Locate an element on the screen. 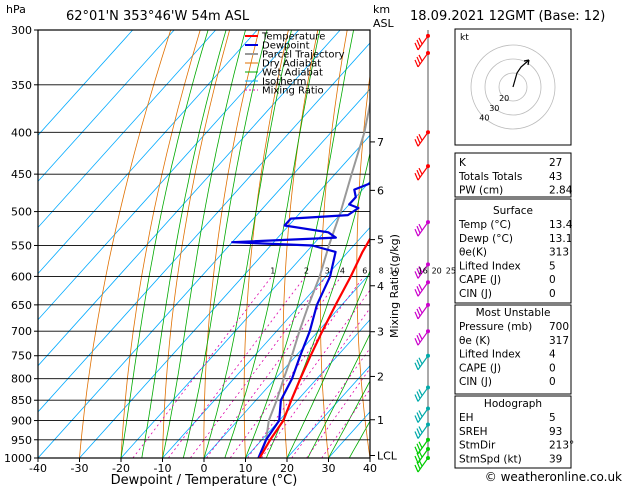 This screenshot has height=486, width=629. table-row-value: 313 is located at coordinates (559, 253).